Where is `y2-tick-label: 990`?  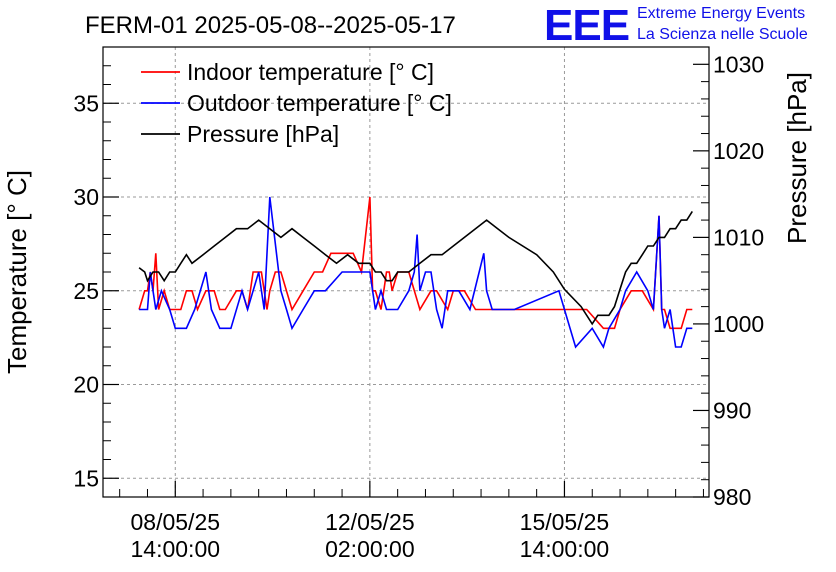 y2-tick-label: 990 is located at coordinates (732, 410).